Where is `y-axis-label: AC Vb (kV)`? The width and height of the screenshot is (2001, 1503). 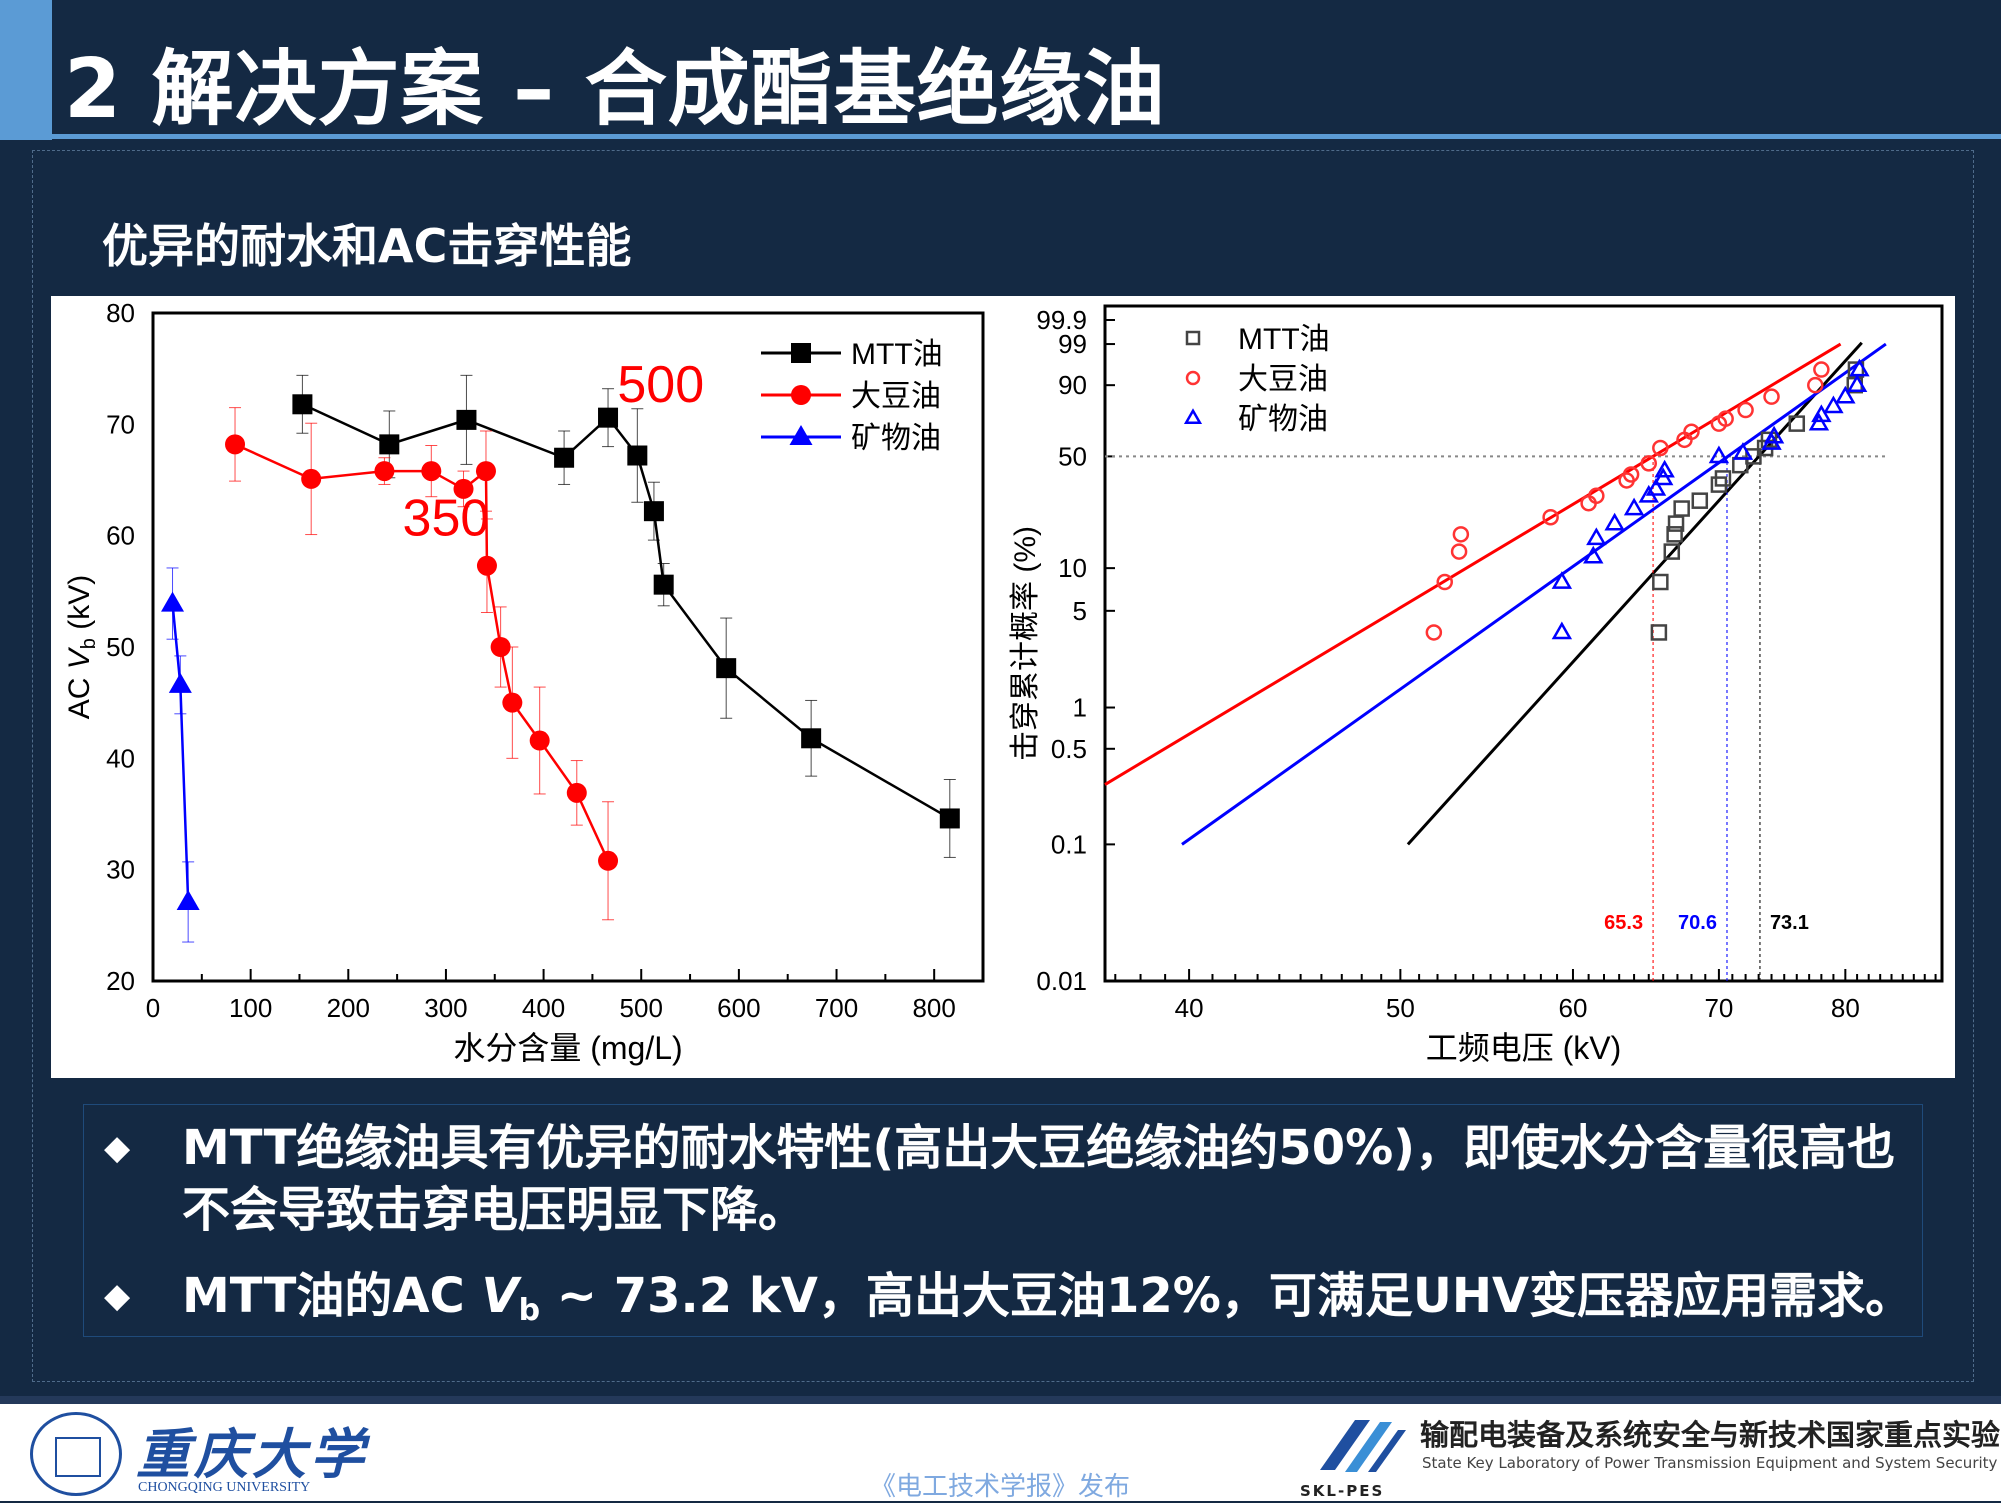
y-axis-label: AC Vb (kV) is located at coordinates (81, 647).